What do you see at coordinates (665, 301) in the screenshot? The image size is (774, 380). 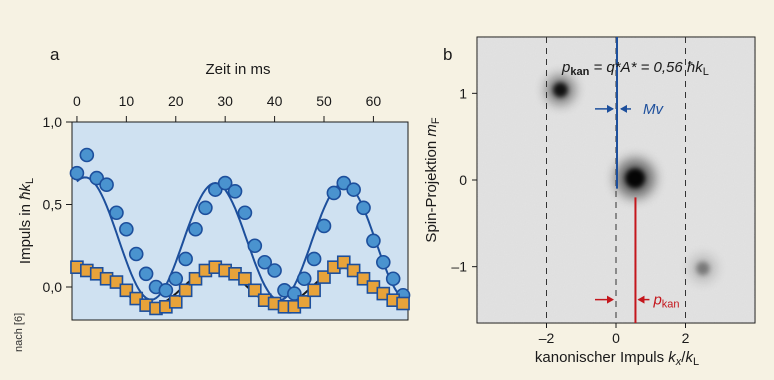 I see `panel-b-red-arrow-label: pkan` at bounding box center [665, 301].